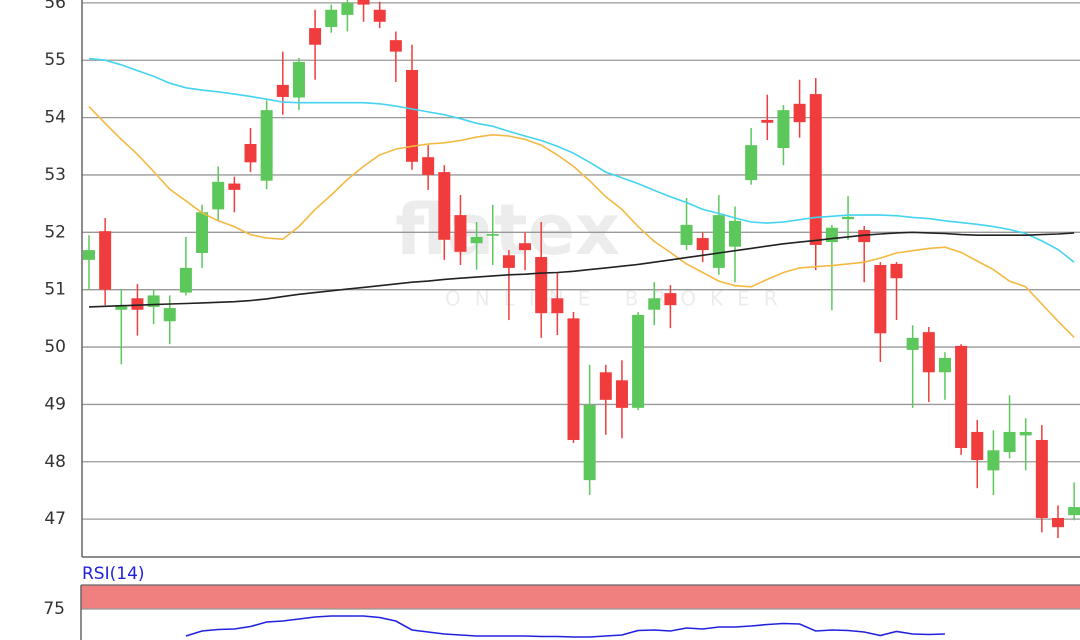  What do you see at coordinates (565, 626) in the screenshot?
I see `rsi-line` at bounding box center [565, 626].